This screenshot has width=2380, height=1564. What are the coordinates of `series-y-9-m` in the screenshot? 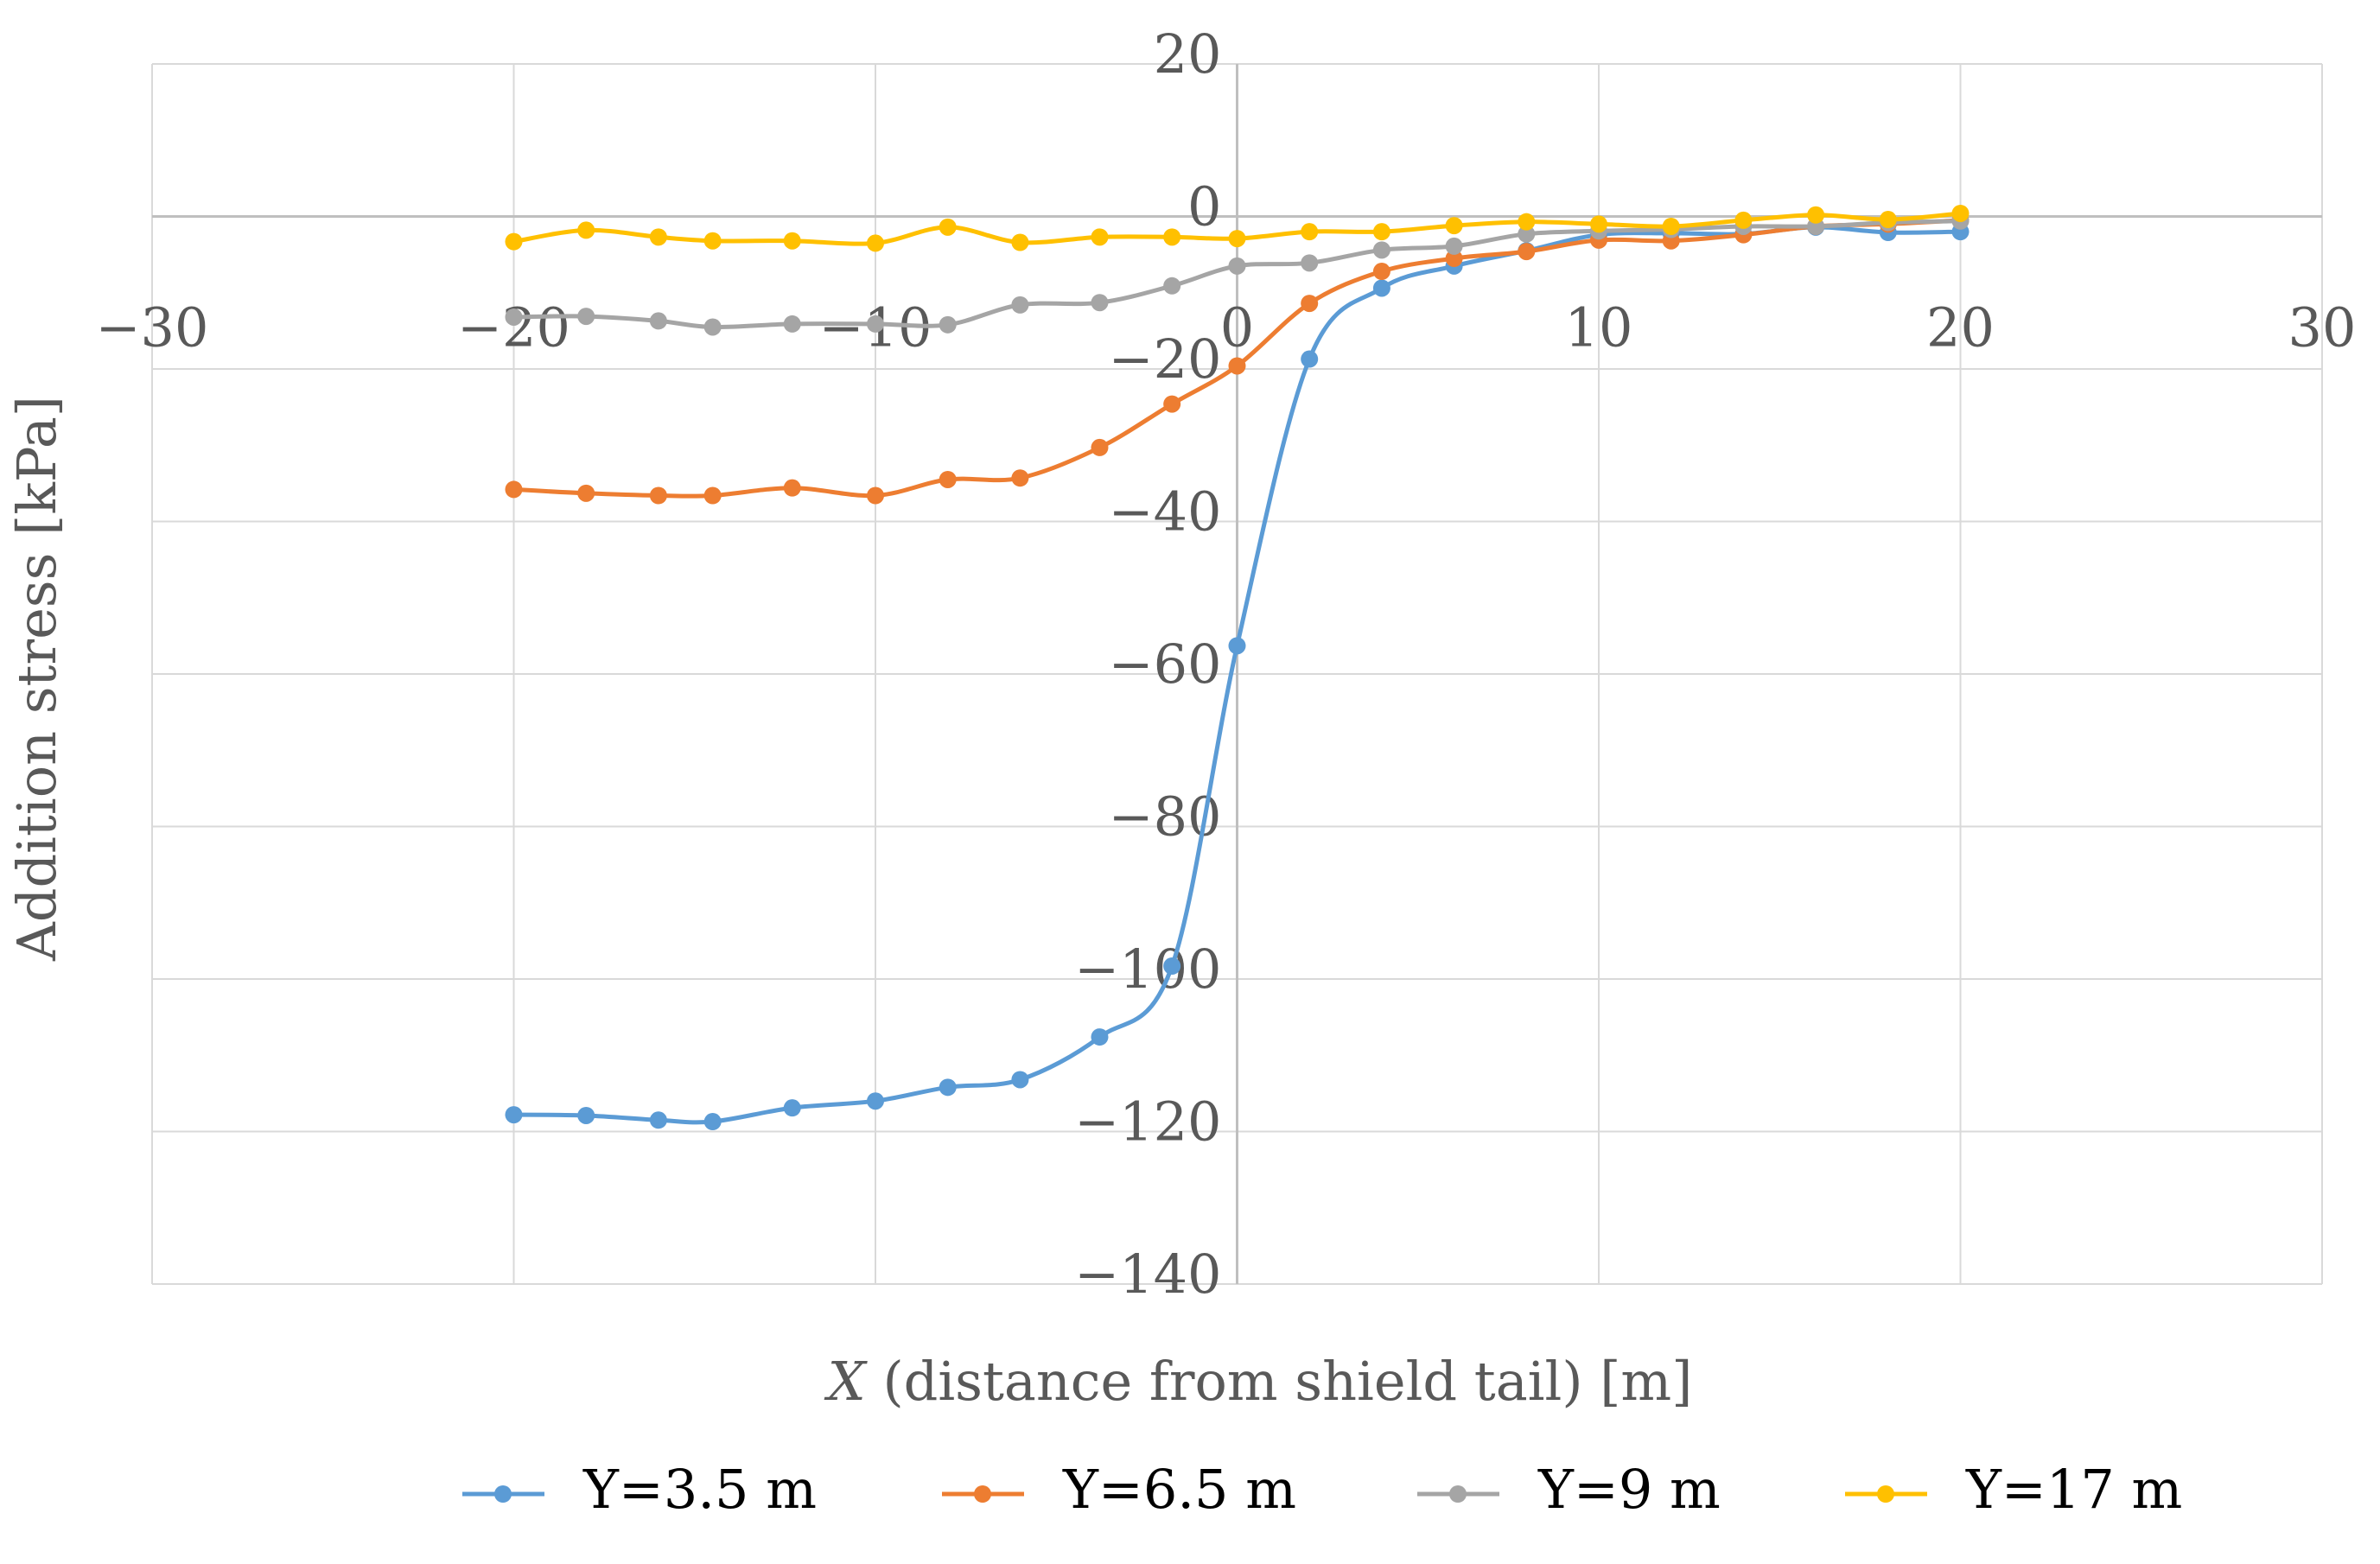 It's located at (1237, 274).